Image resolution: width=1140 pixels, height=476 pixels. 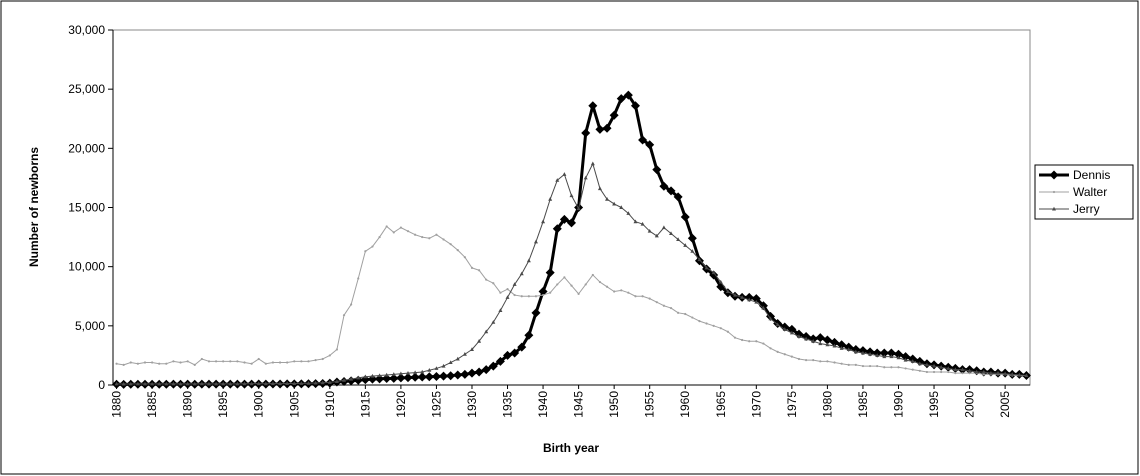 I want to click on x-axis-title: Birth year, so click(x=571, y=448).